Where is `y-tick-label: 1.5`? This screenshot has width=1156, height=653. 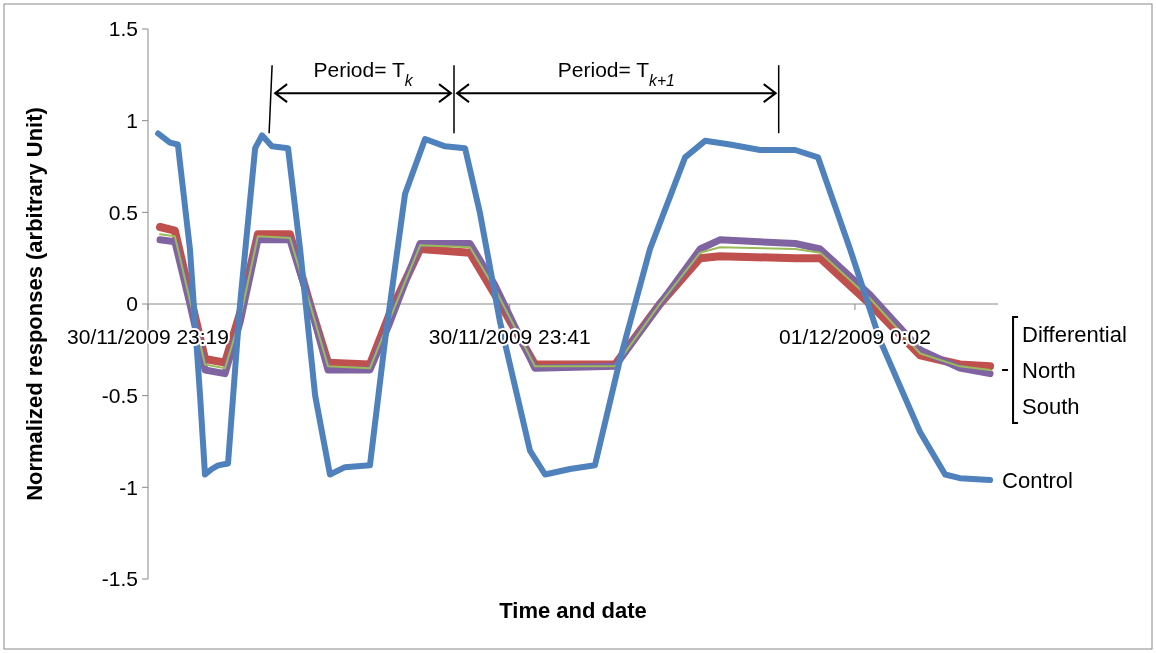
y-tick-label: 1.5 is located at coordinates (123, 29).